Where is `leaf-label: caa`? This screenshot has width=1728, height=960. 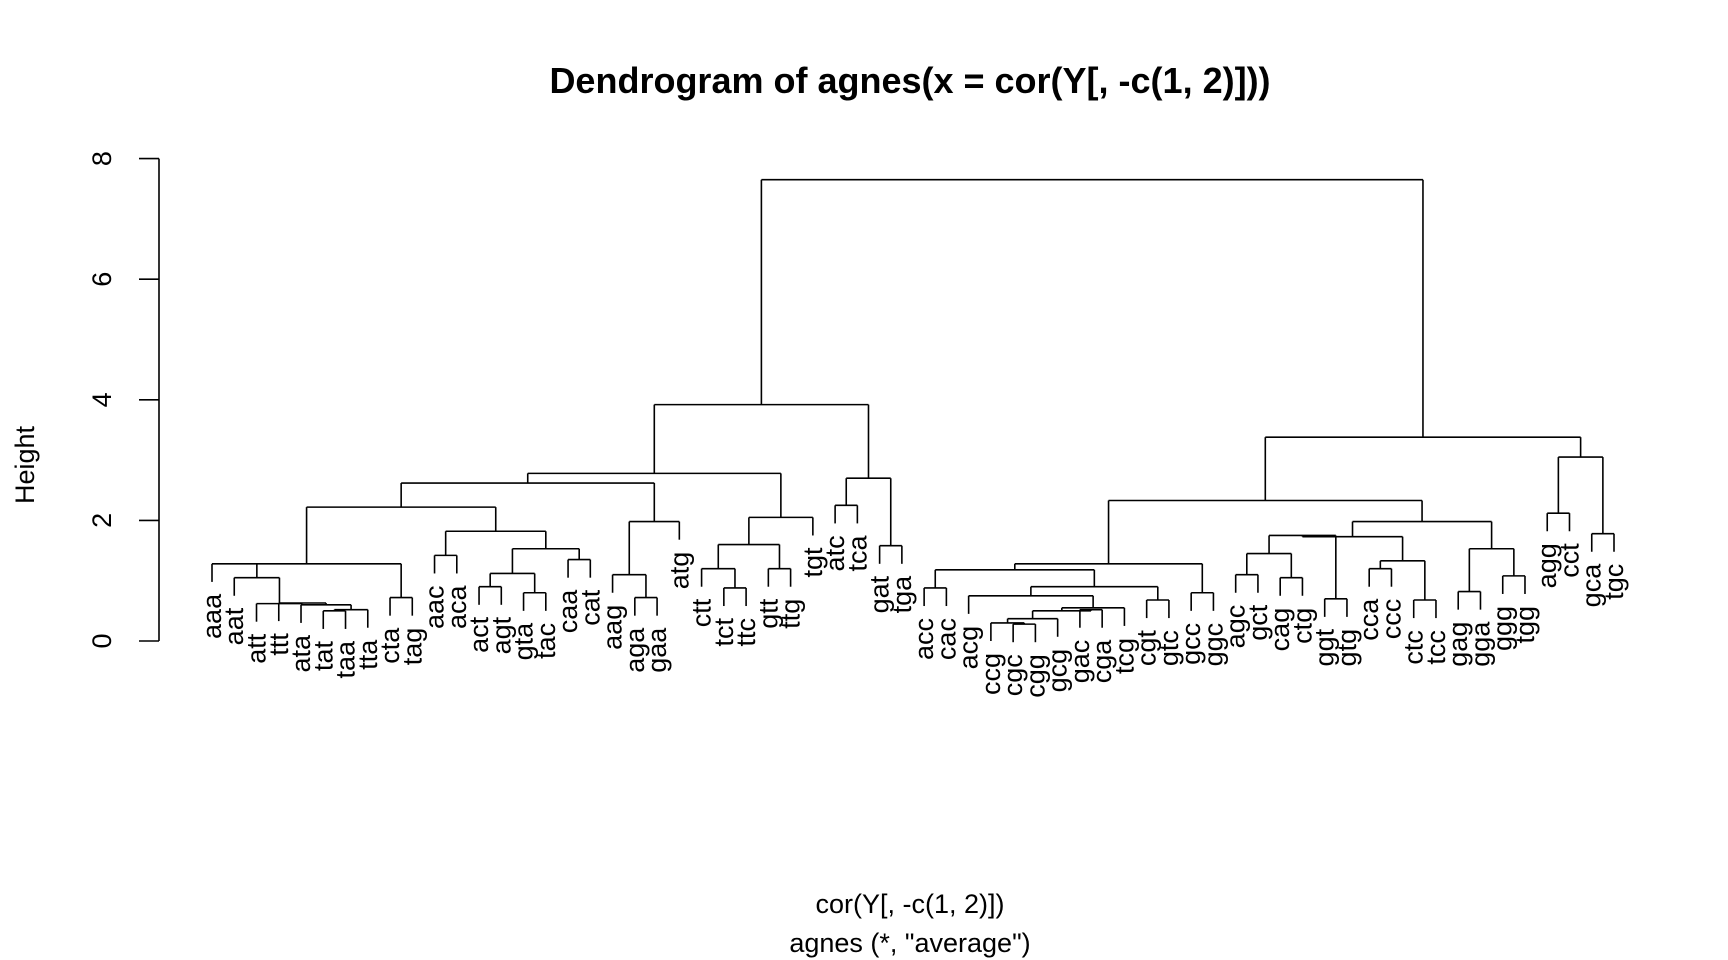
leaf-label: caa is located at coordinates (568, 611).